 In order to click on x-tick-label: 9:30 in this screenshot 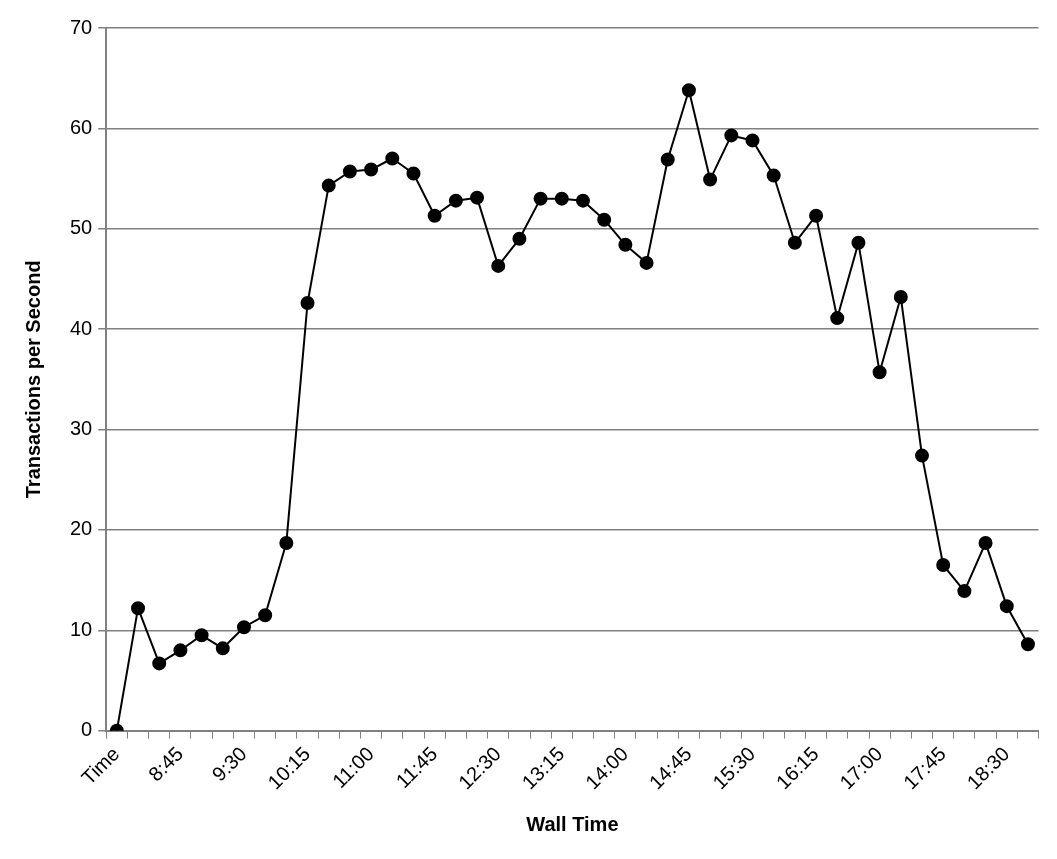, I will do `click(229, 764)`.